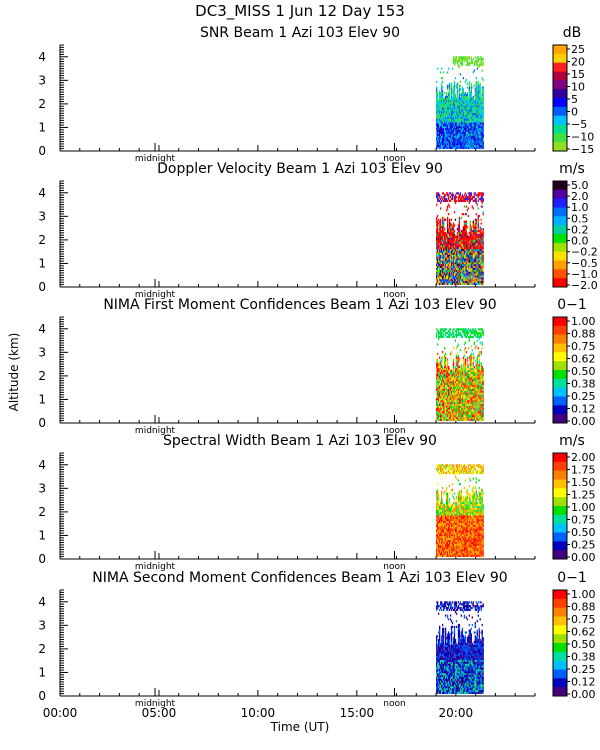 The height and width of the screenshot is (750, 600). What do you see at coordinates (572, 169) in the screenshot?
I see `colorbar-units: m/s` at bounding box center [572, 169].